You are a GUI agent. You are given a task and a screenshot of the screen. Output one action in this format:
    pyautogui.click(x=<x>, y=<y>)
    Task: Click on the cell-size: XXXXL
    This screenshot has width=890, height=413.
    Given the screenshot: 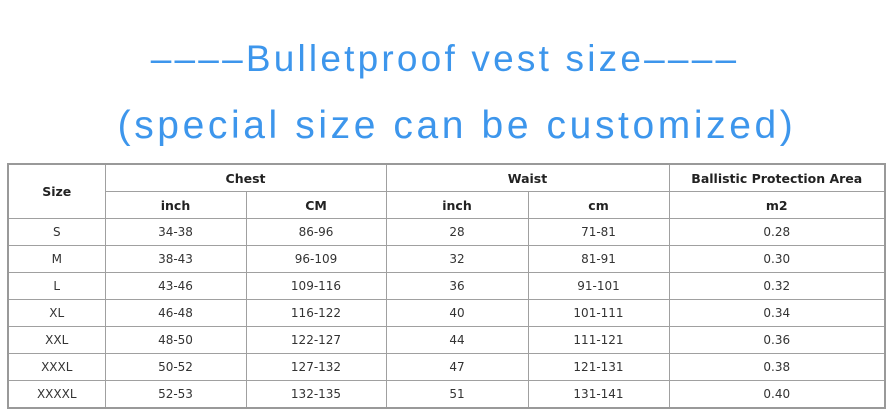 What is the action you would take?
    pyautogui.click(x=56, y=394)
    